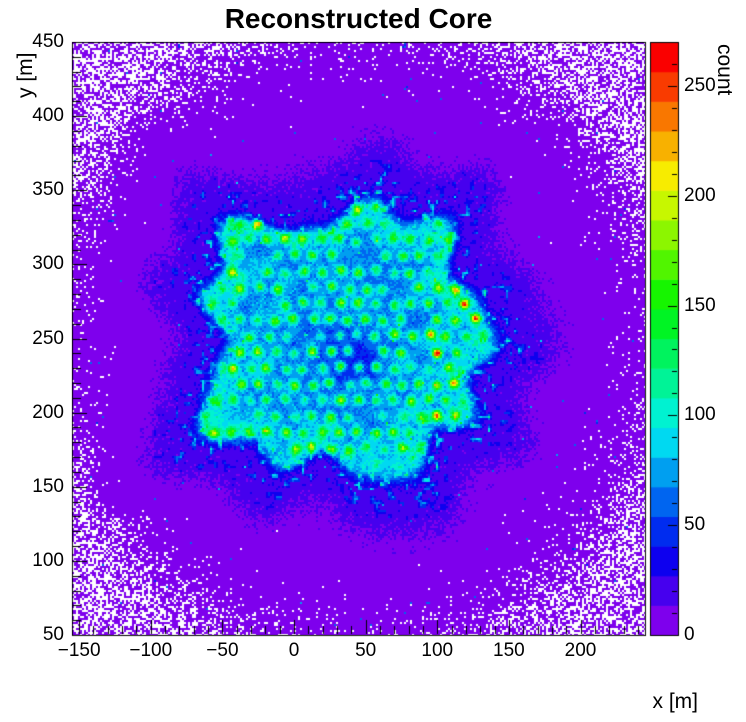 Image resolution: width=746 pixels, height=722 pixels. I want to click on y-tick-label: 200, so click(48, 412).